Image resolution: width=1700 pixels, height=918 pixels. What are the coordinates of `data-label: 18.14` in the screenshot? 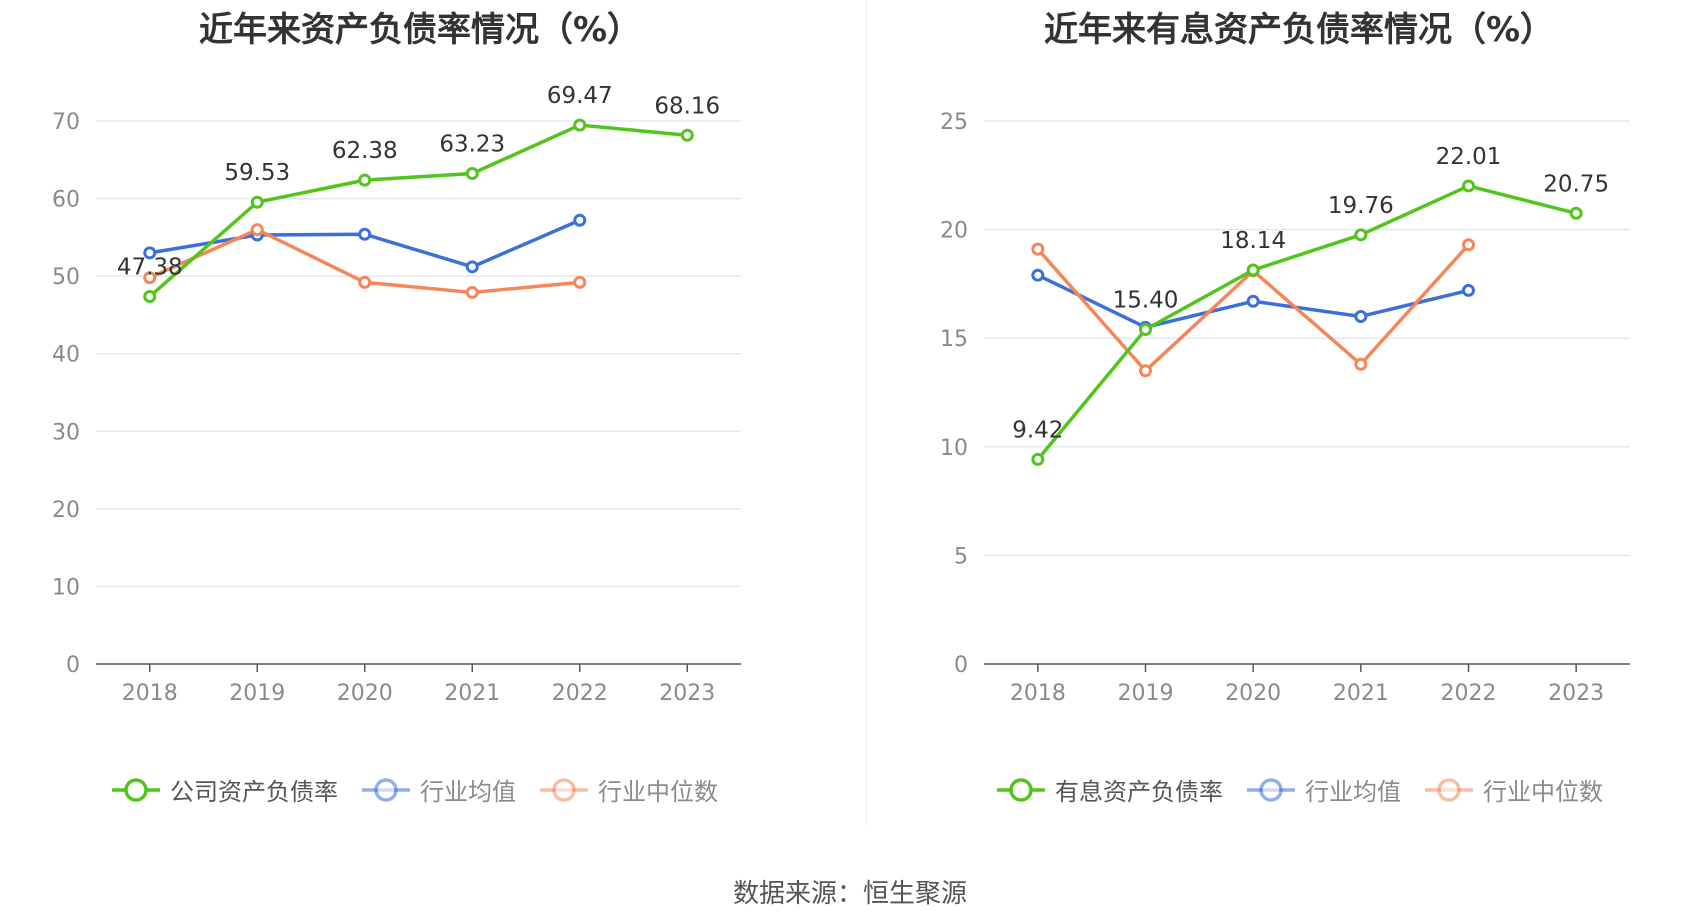 It's located at (1253, 241).